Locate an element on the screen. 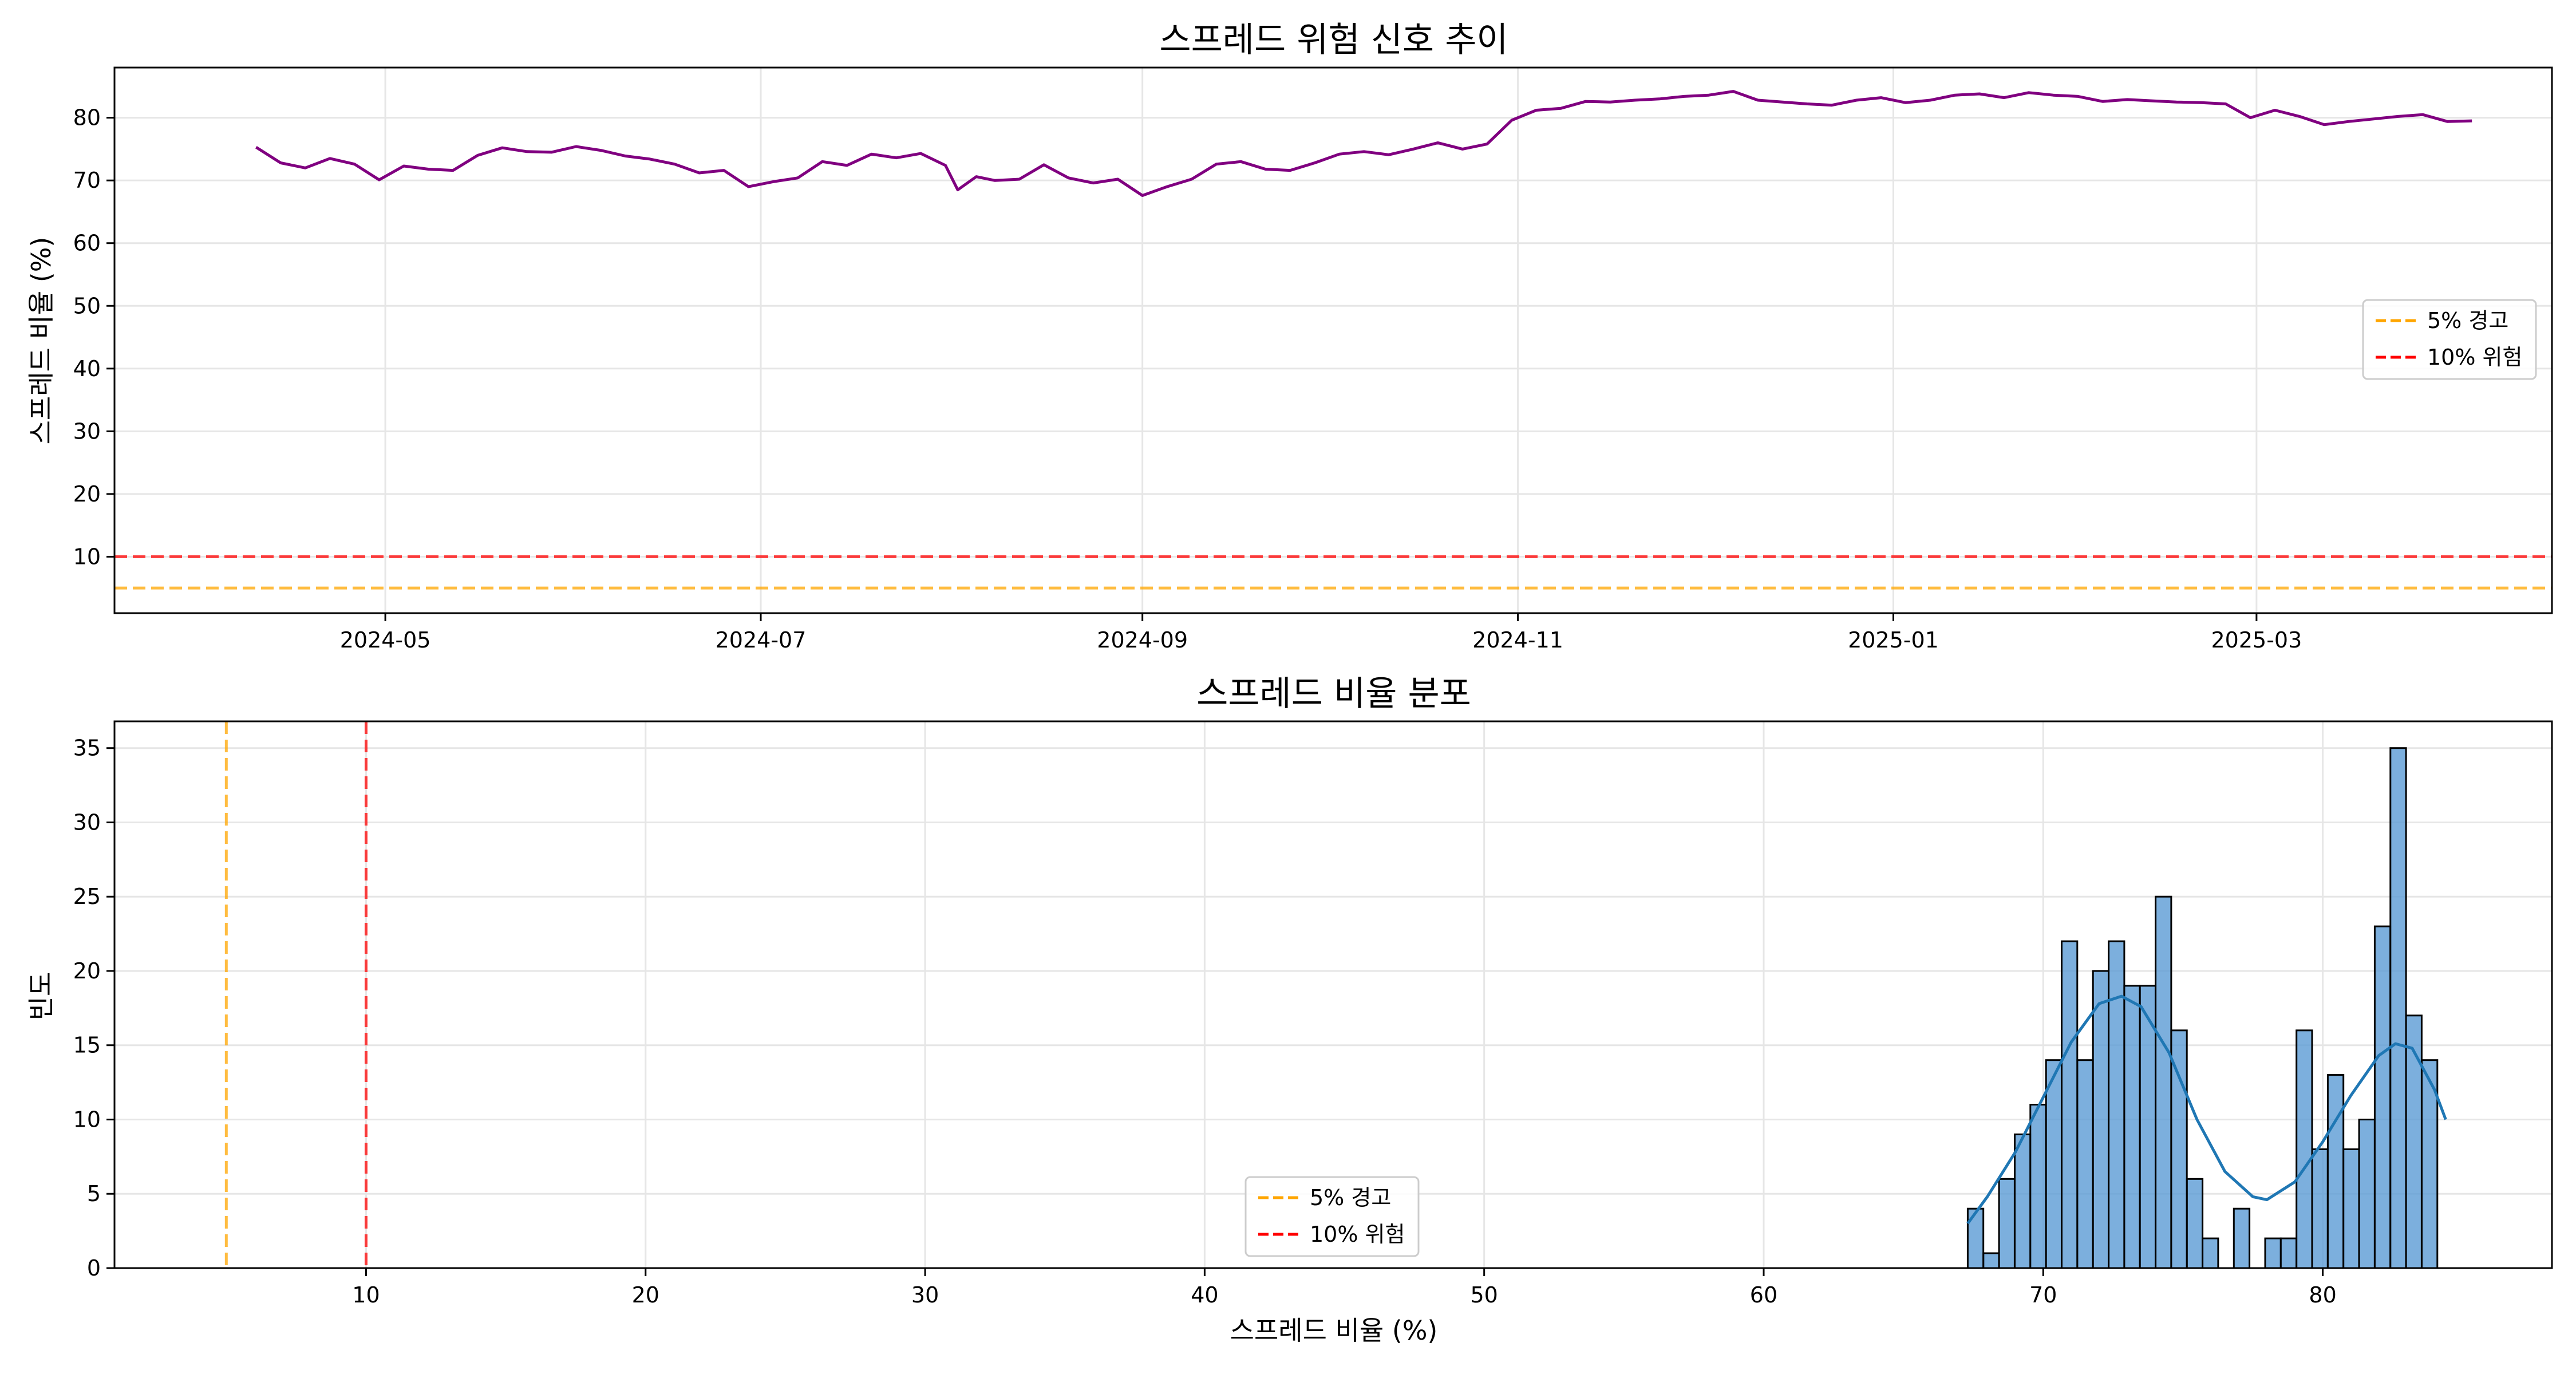  chart2-kde is located at coordinates (2206, 1110).